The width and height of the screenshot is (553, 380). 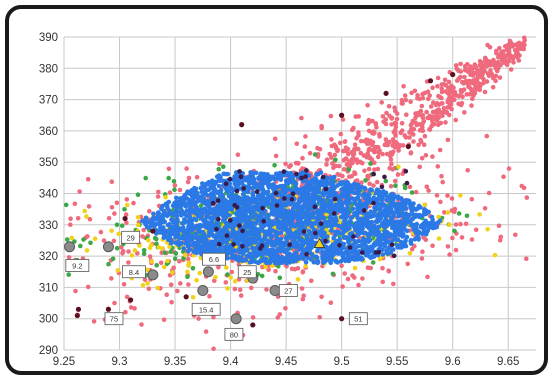 I want to click on y-tick-label: 320, so click(x=48, y=257).